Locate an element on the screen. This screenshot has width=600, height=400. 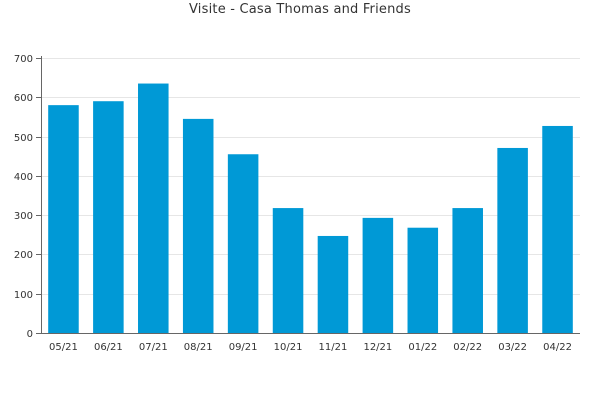
y-tick-label: 300 is located at coordinates (23, 216).